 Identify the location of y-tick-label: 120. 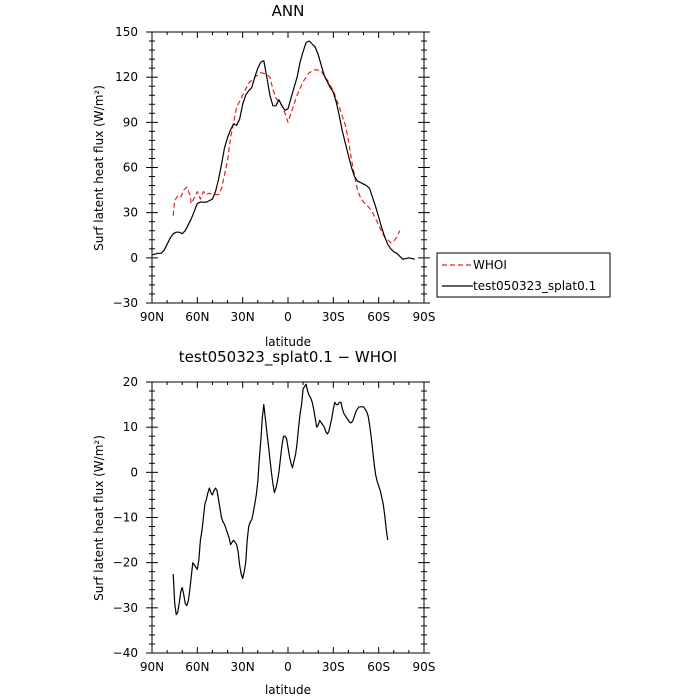
(126, 77).